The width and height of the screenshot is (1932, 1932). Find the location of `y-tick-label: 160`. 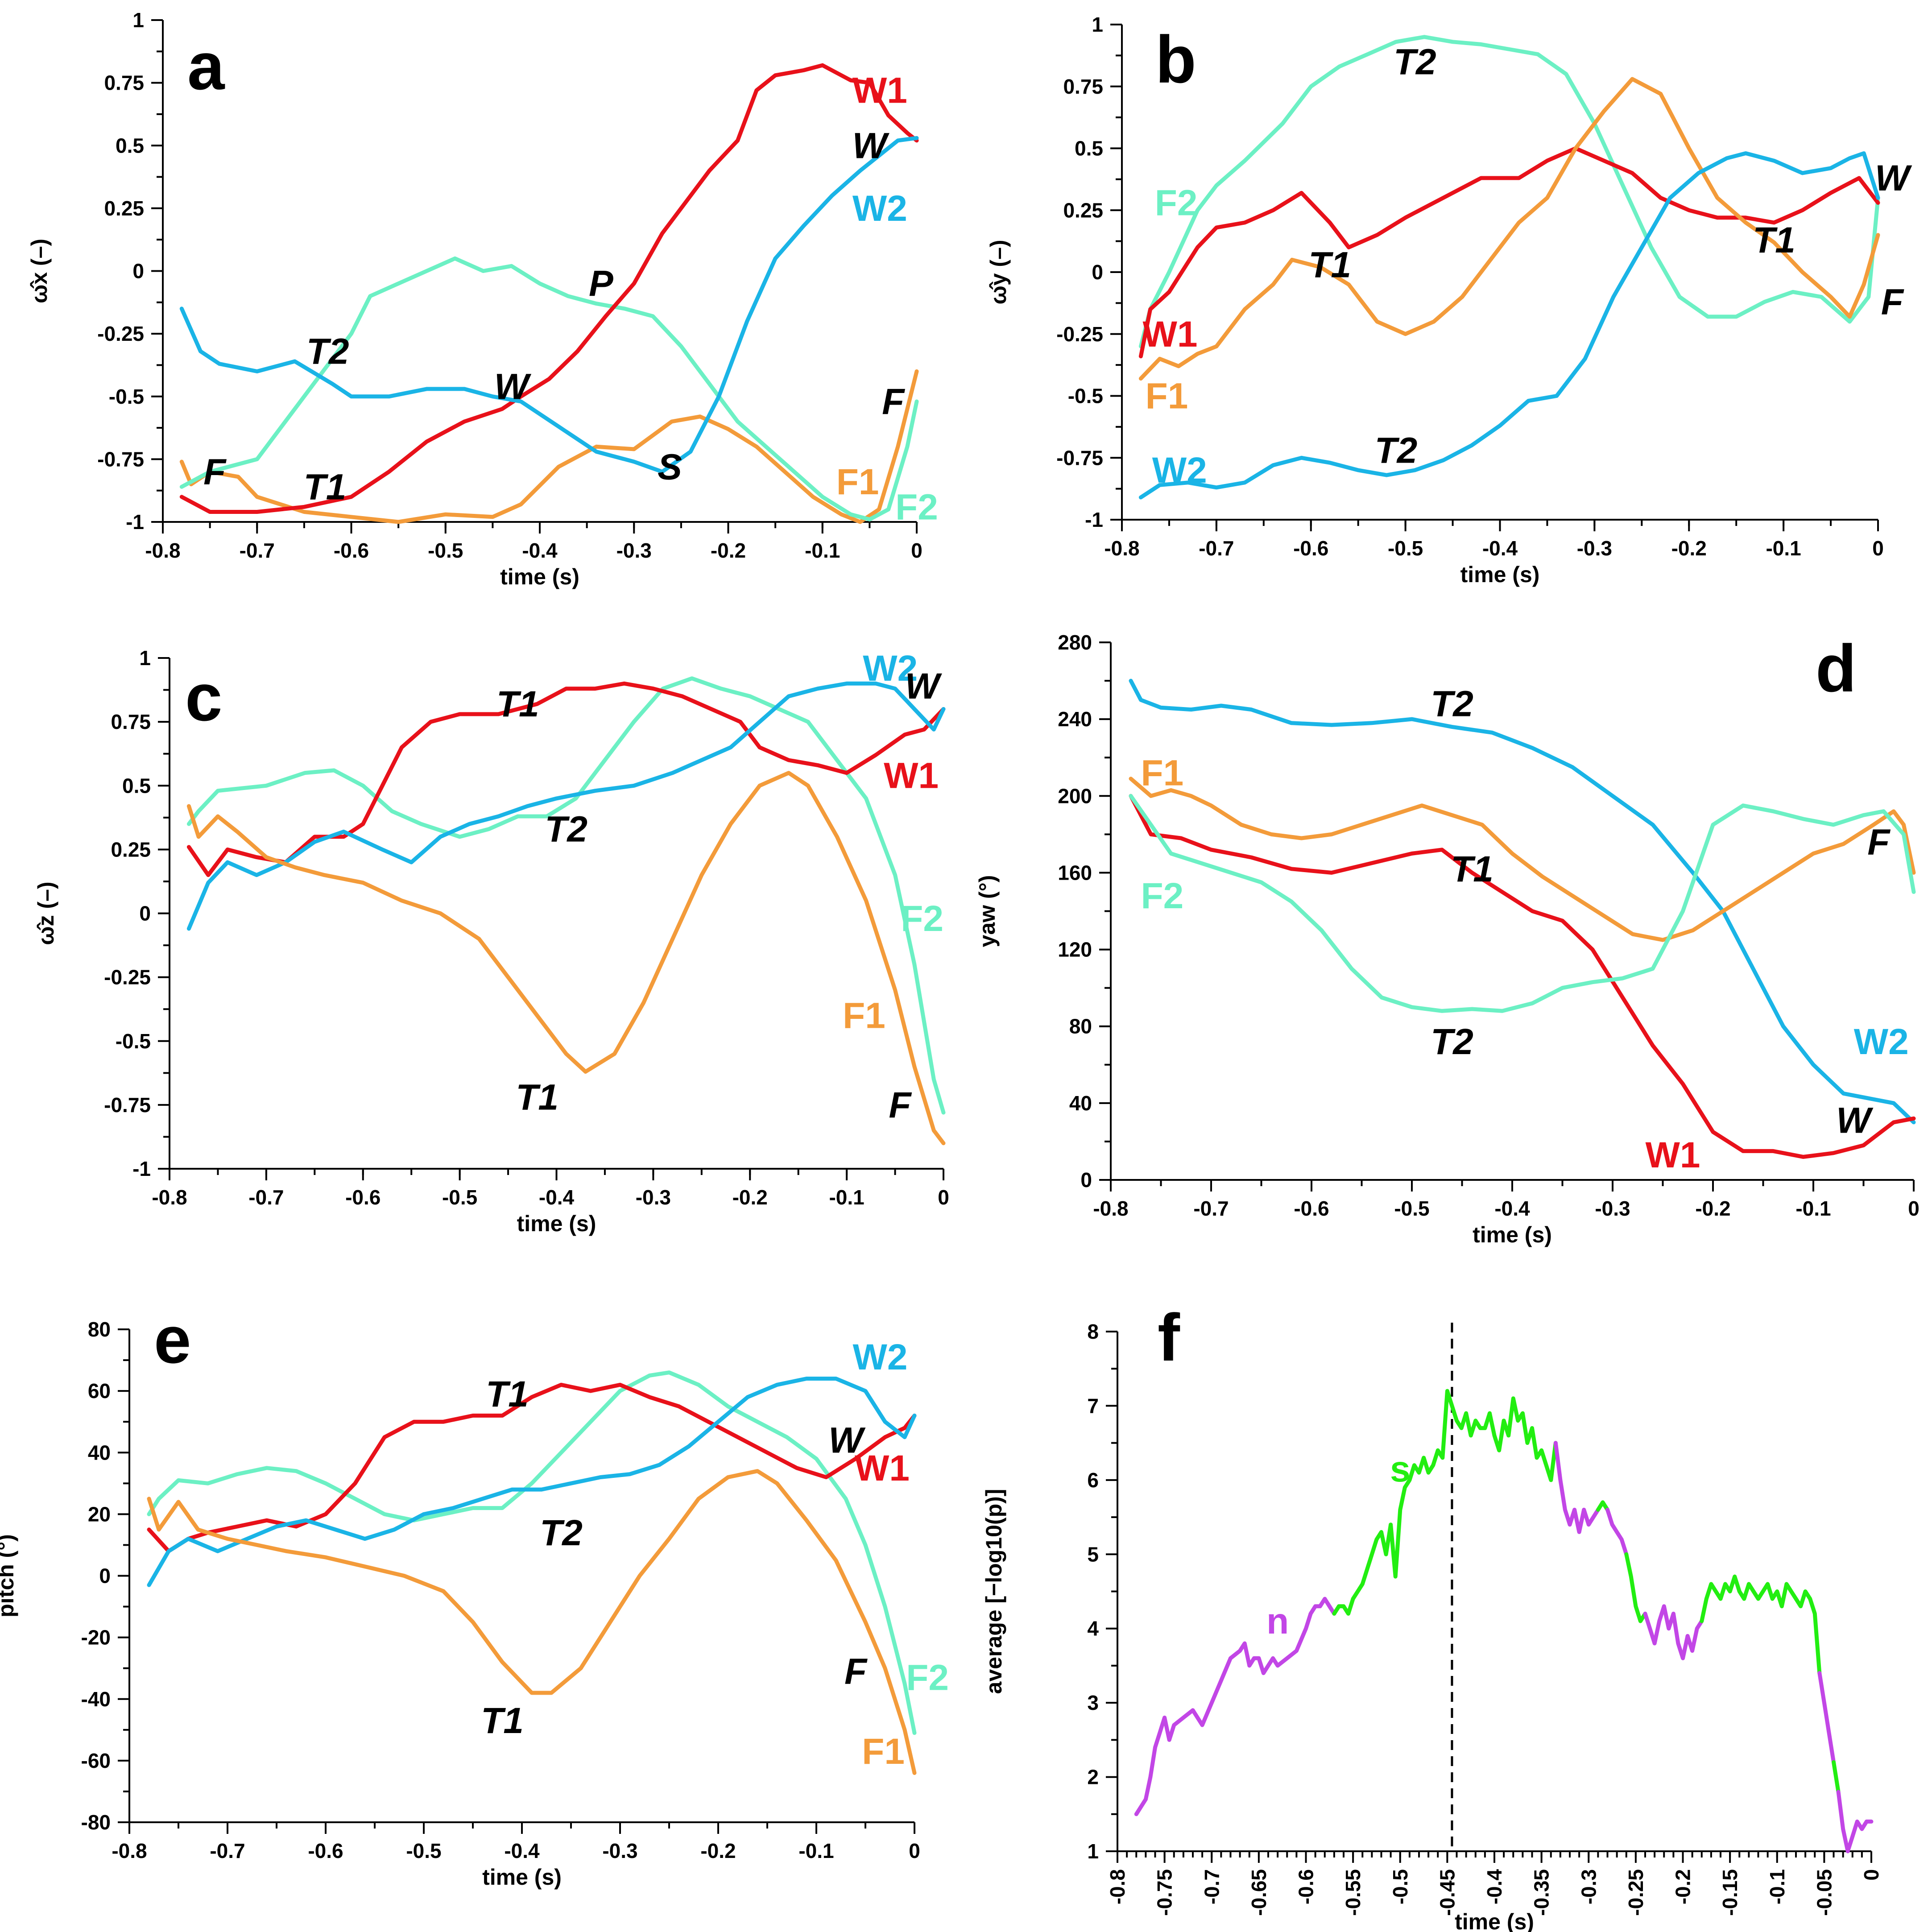

y-tick-label: 160 is located at coordinates (1075, 872).